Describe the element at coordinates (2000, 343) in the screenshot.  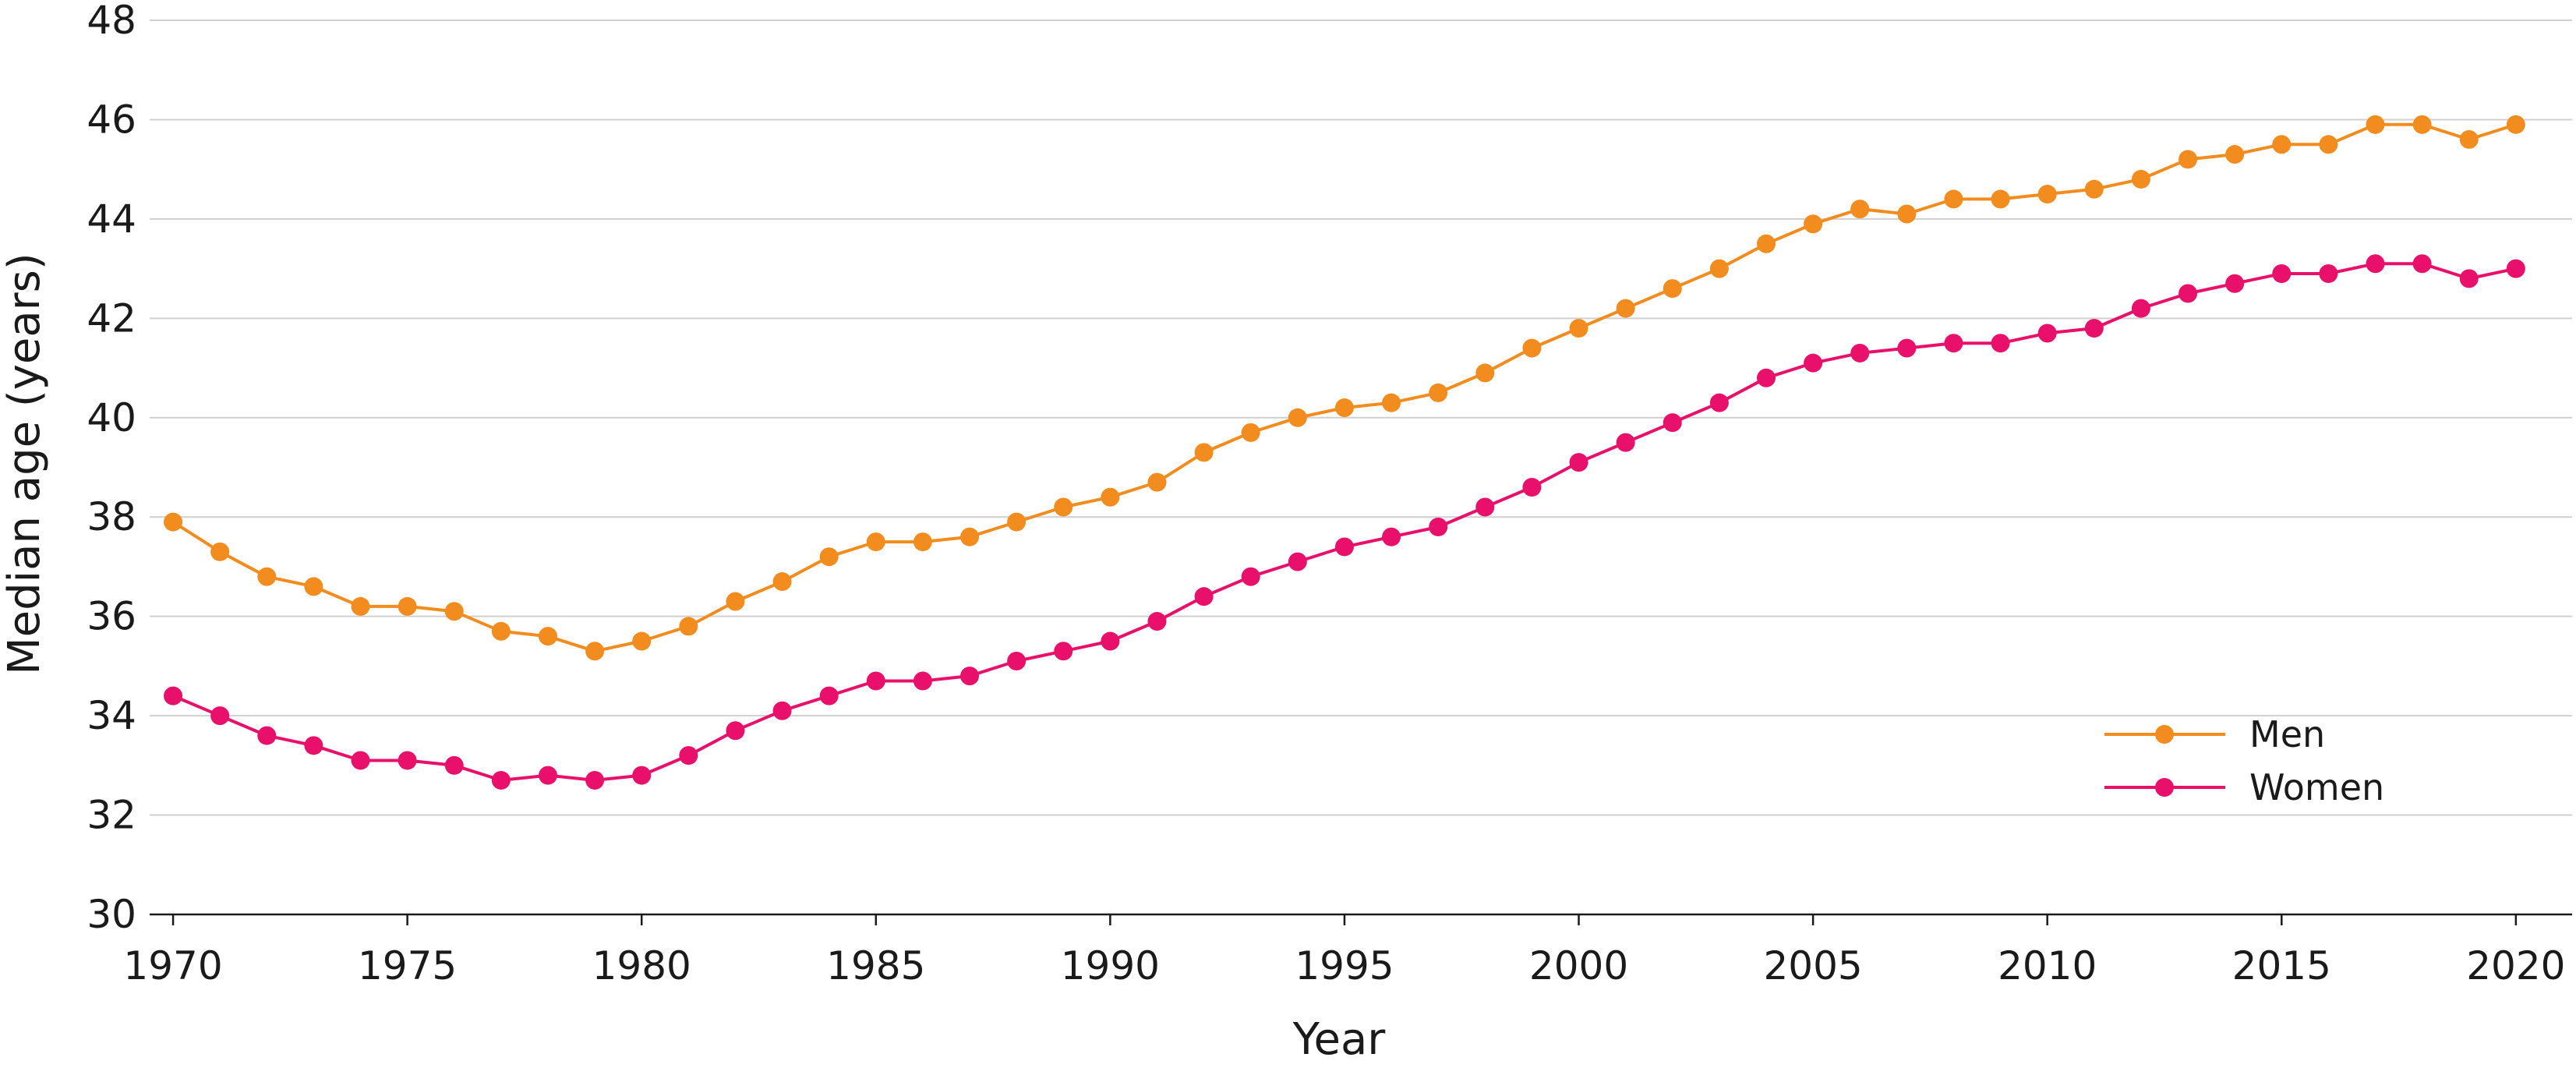
I see `data-point-women-2009` at that location.